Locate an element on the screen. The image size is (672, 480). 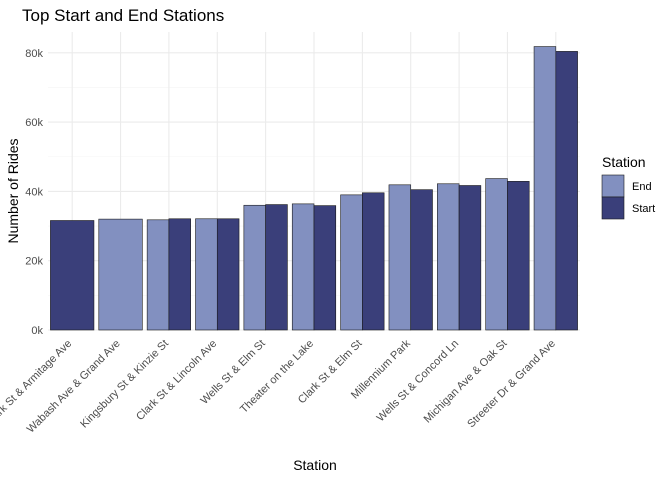
x-tick-label: Wabash Ave & Grand Ave is located at coordinates (74, 387).